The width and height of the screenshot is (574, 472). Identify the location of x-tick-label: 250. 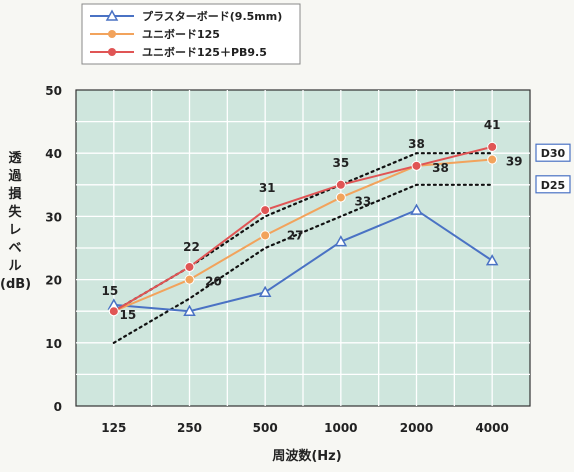
(189, 428).